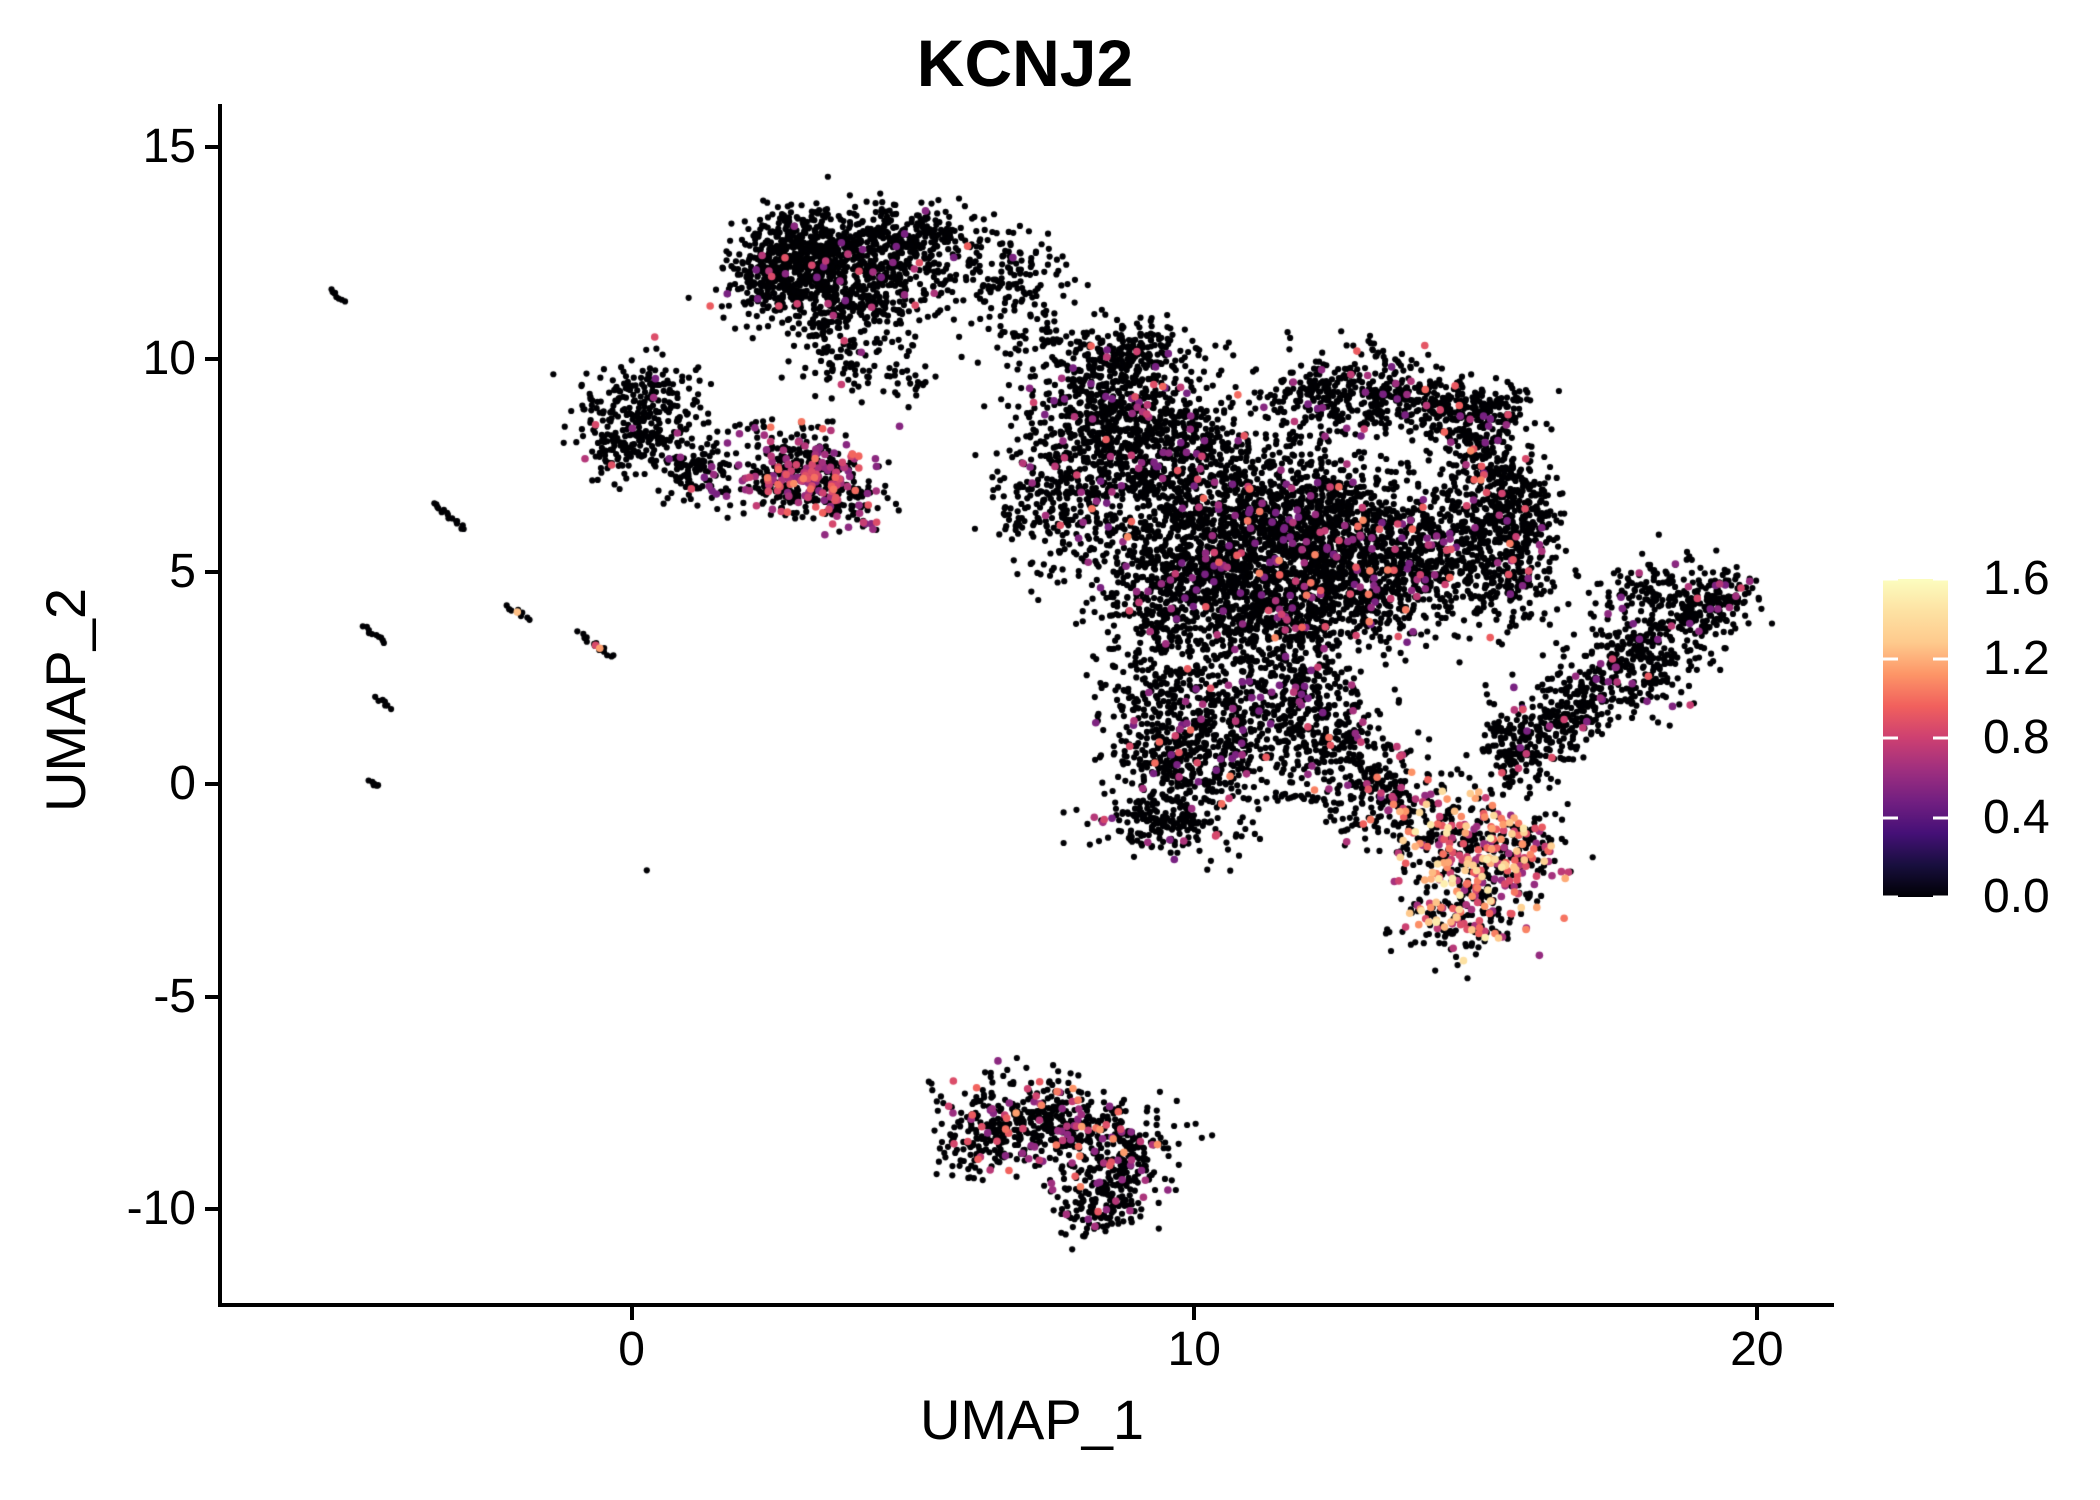 The width and height of the screenshot is (2100, 1500). Describe the element at coordinates (1194, 1349) in the screenshot. I see `x-tick-label: 10` at that location.